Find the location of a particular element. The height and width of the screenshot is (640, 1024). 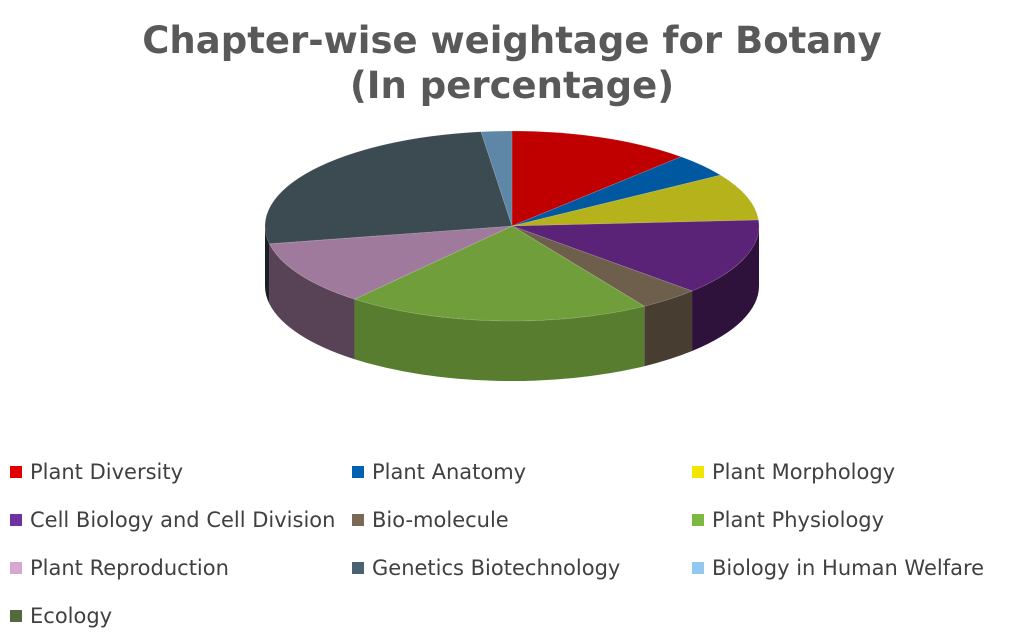

legend-label: Plant Physiology is located at coordinates (798, 520).